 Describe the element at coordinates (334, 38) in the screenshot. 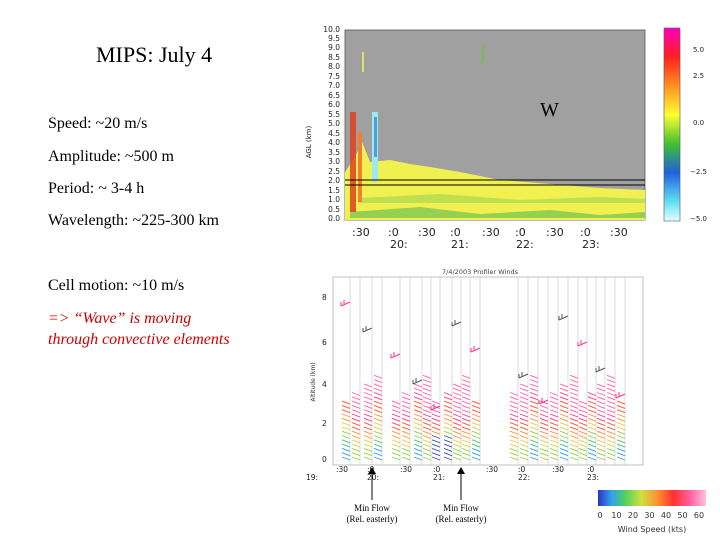

I see `ytick: 9.5` at that location.